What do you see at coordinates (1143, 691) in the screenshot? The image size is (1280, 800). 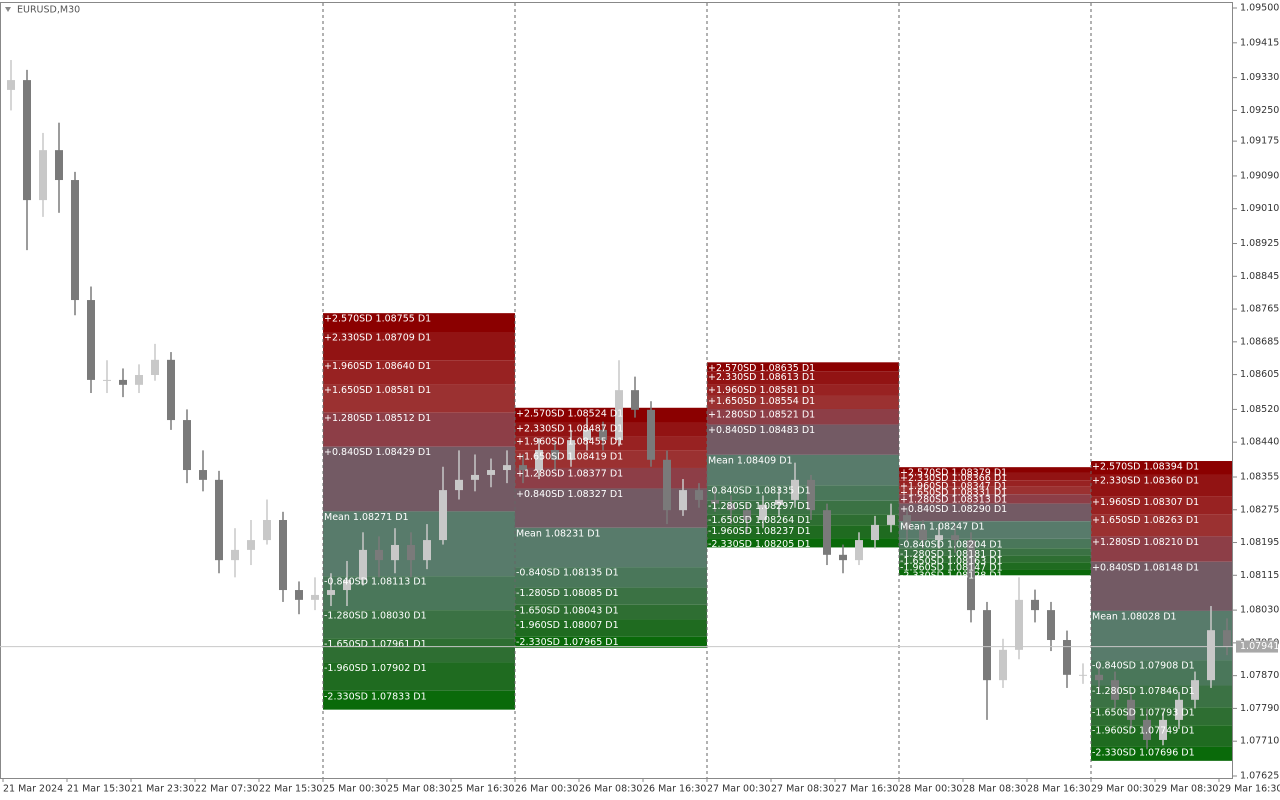 I see `sd-level-label: -1.280SD 1.07846 D1` at bounding box center [1143, 691].